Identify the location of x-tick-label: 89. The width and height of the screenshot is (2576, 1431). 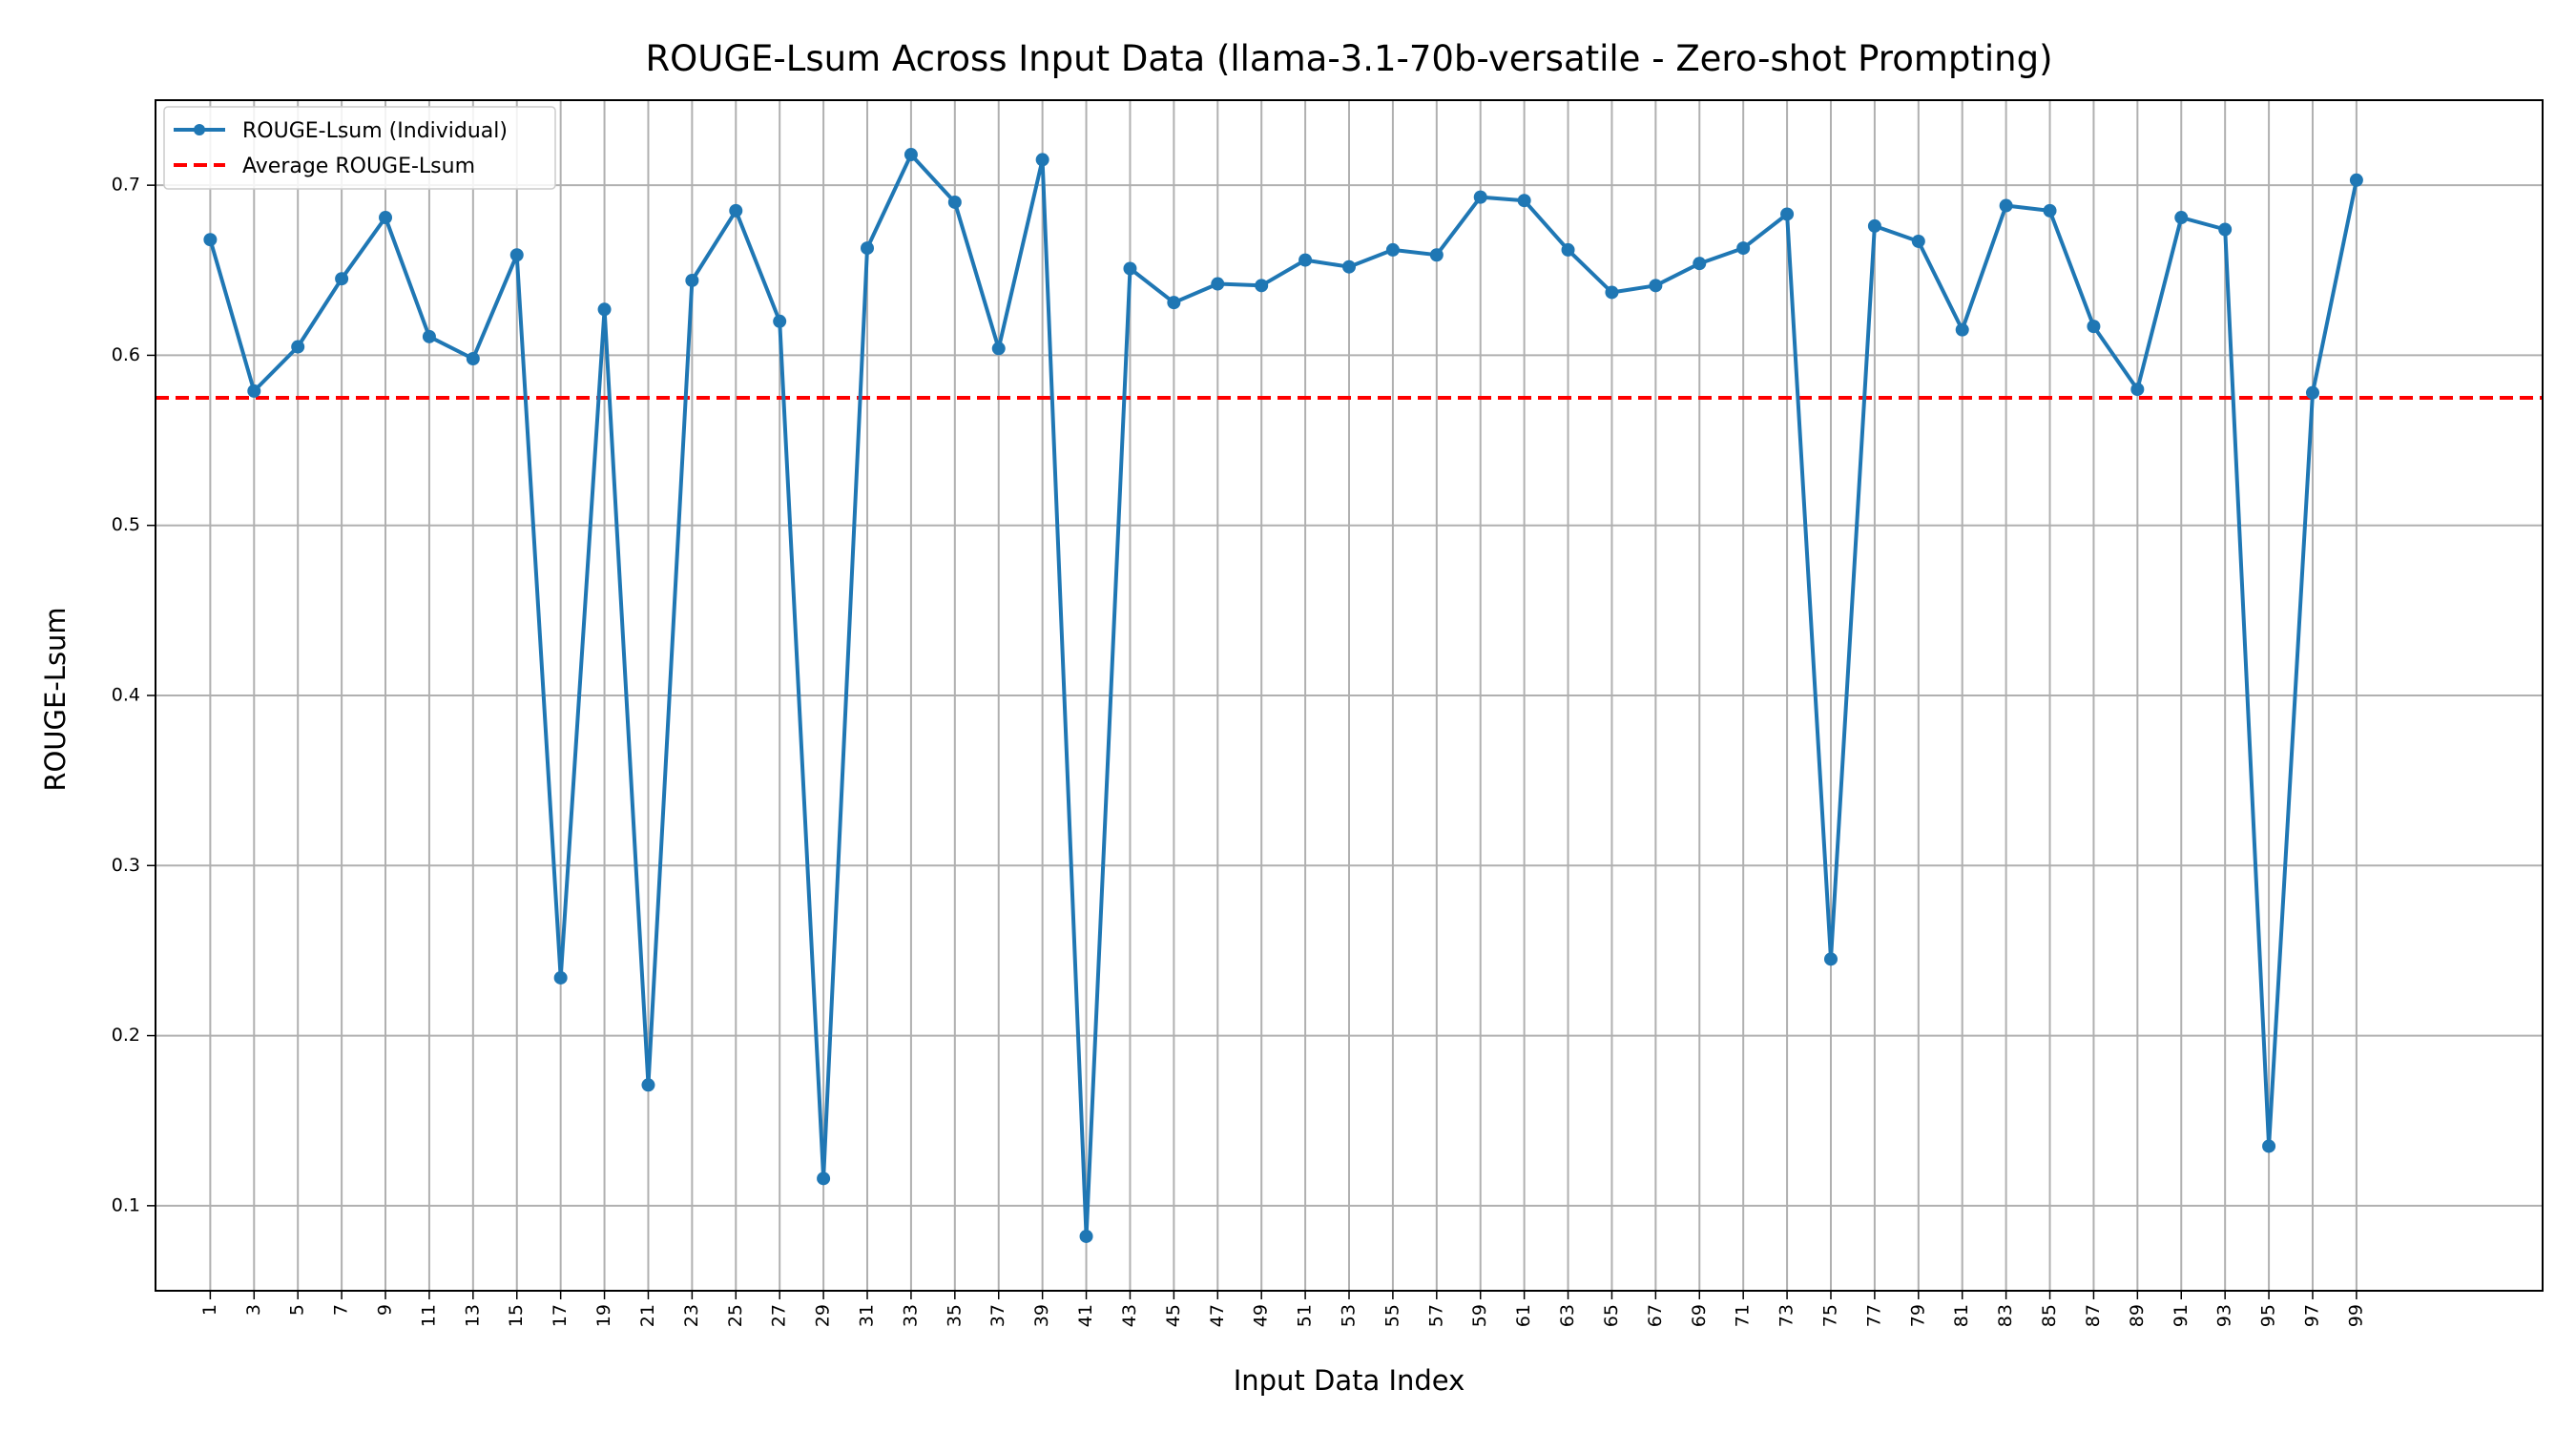
(2137, 1315).